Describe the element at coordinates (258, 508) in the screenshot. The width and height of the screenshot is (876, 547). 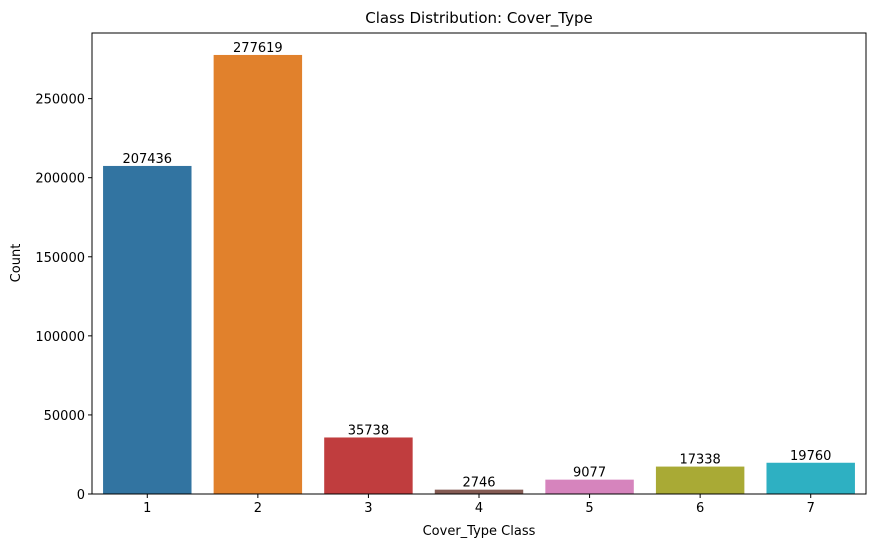
I see `x-tick-label: 2` at that location.